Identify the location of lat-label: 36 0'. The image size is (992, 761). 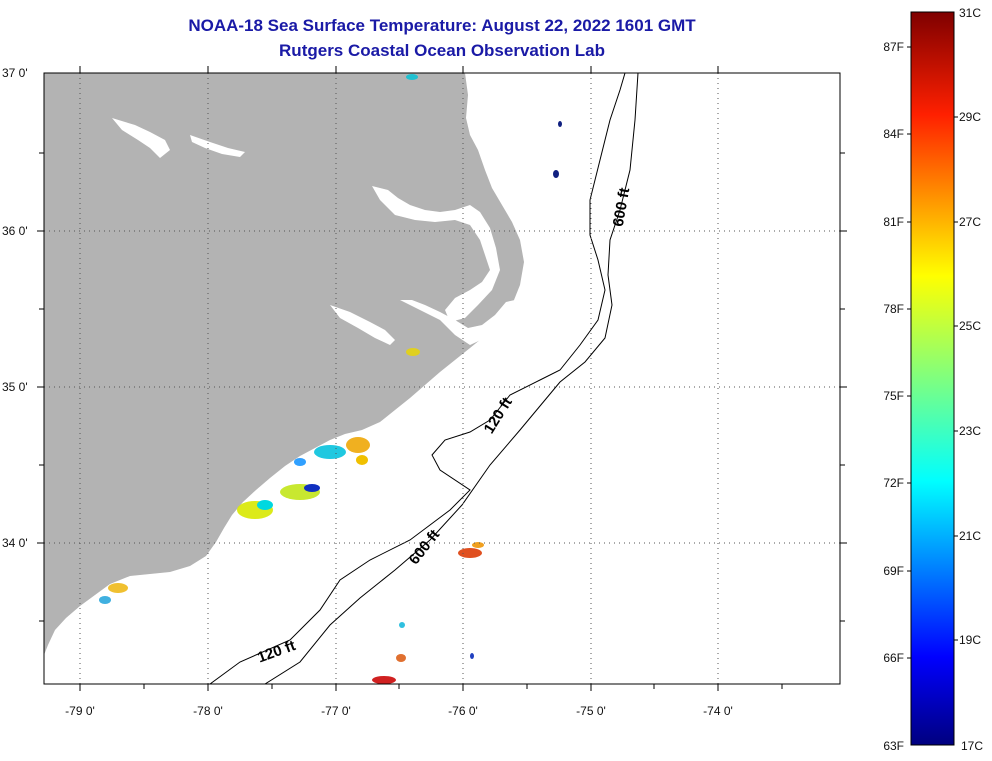
(15, 231).